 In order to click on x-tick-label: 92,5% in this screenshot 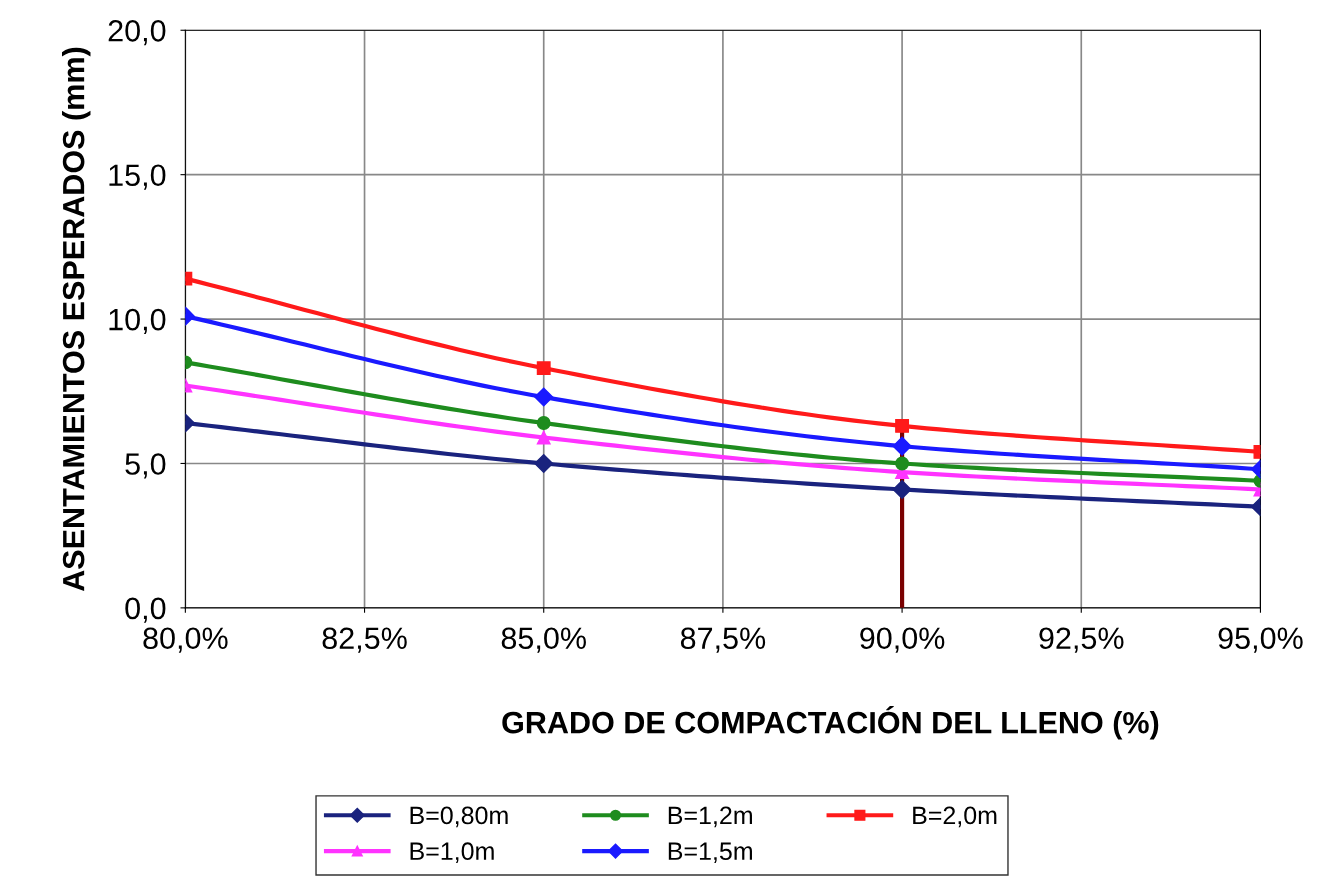, I will do `click(1081, 640)`.